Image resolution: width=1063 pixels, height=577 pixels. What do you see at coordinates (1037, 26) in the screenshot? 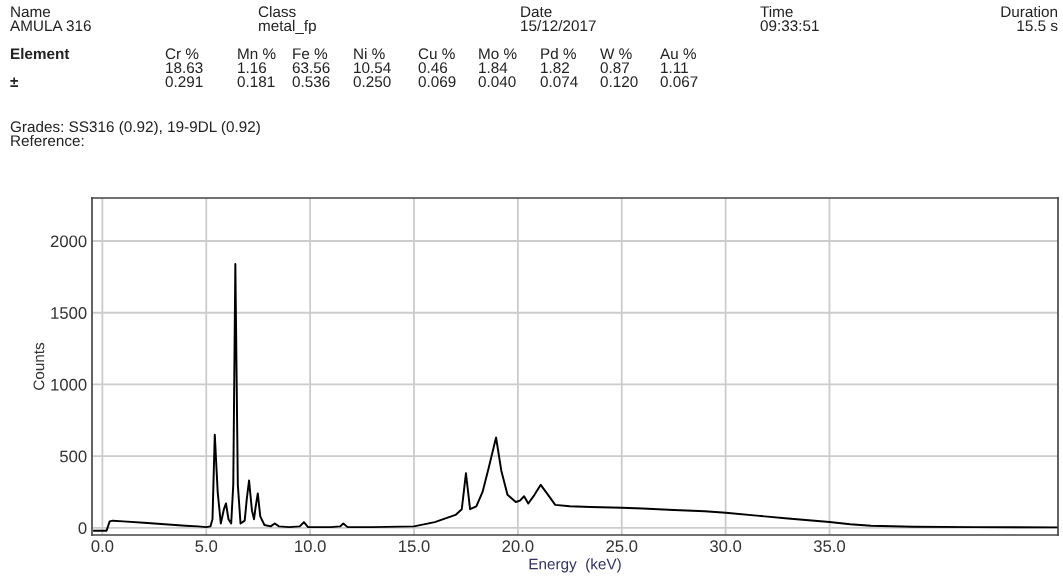
I see `text: 15.5 s` at bounding box center [1037, 26].